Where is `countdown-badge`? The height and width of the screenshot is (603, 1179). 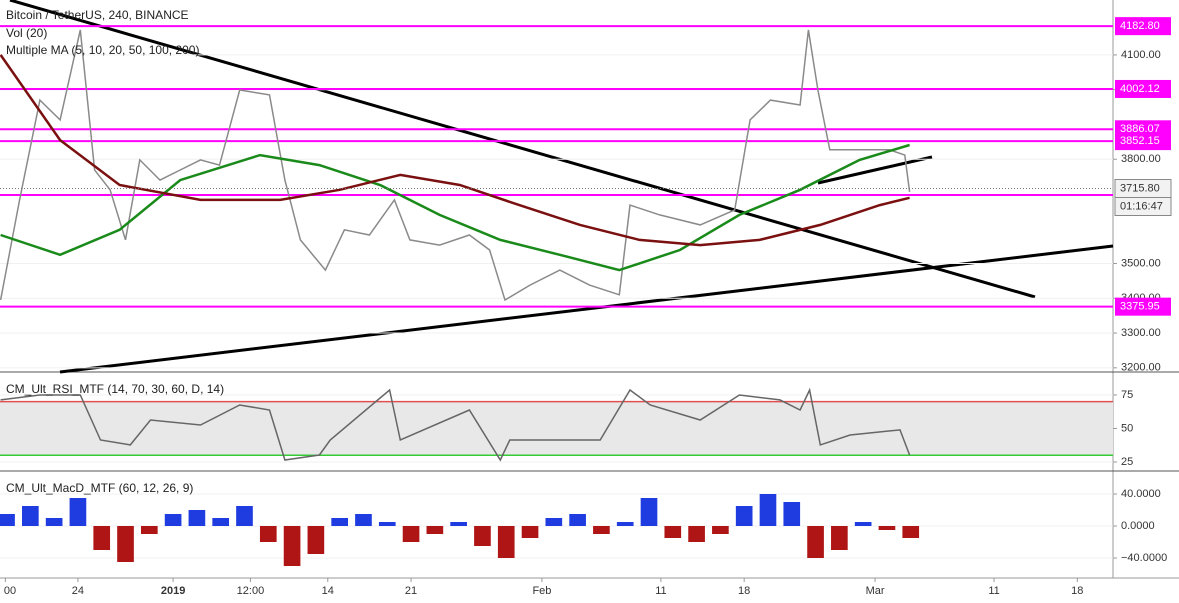 countdown-badge is located at coordinates (1143, 207).